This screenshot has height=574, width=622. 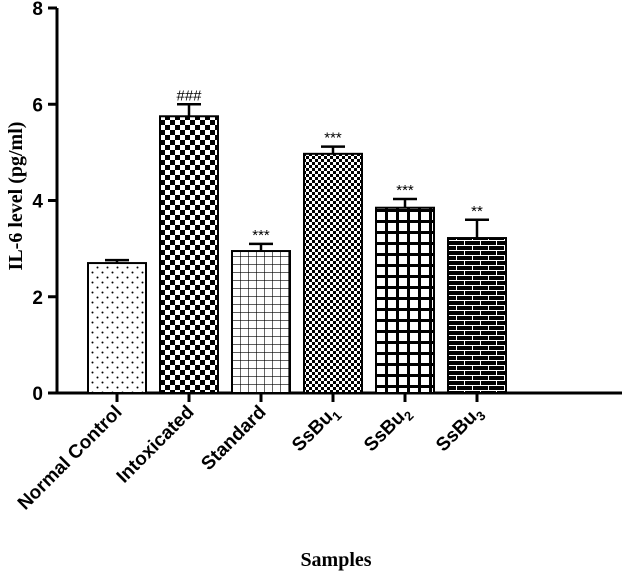 I want to click on x-tick-label-text: Standard, so click(x=233, y=438).